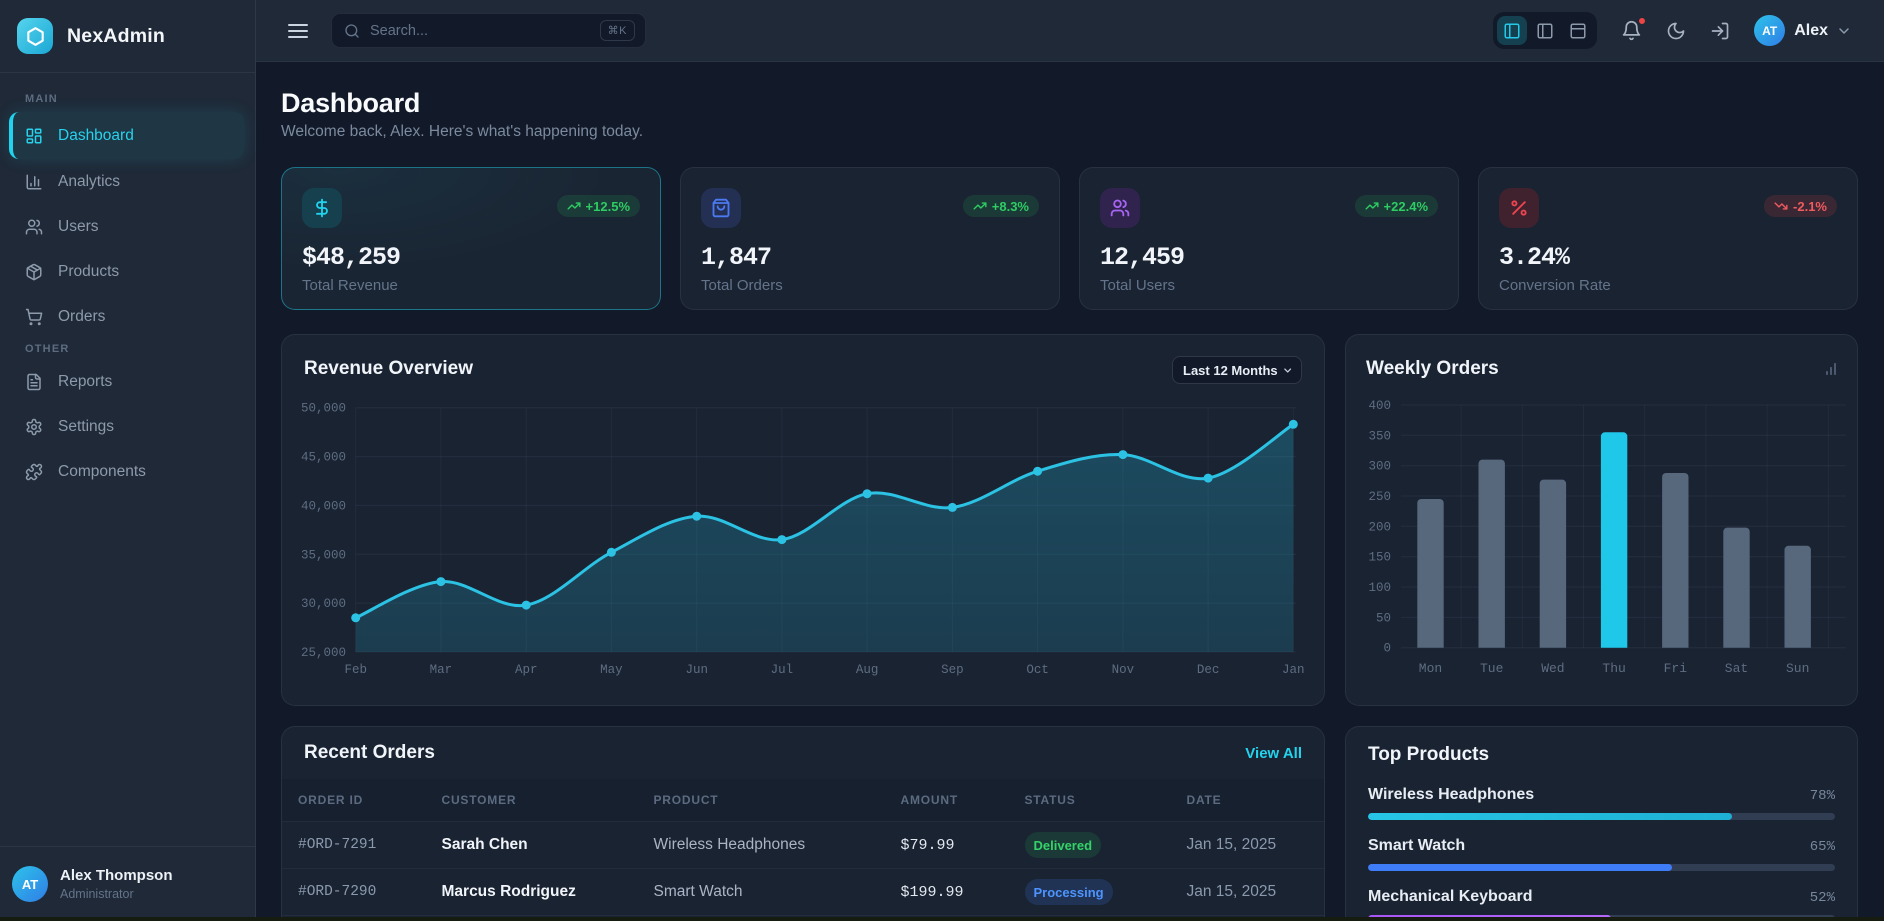 The width and height of the screenshot is (1884, 921). What do you see at coordinates (1491, 668) in the screenshot?
I see `svg-text: Tue` at bounding box center [1491, 668].